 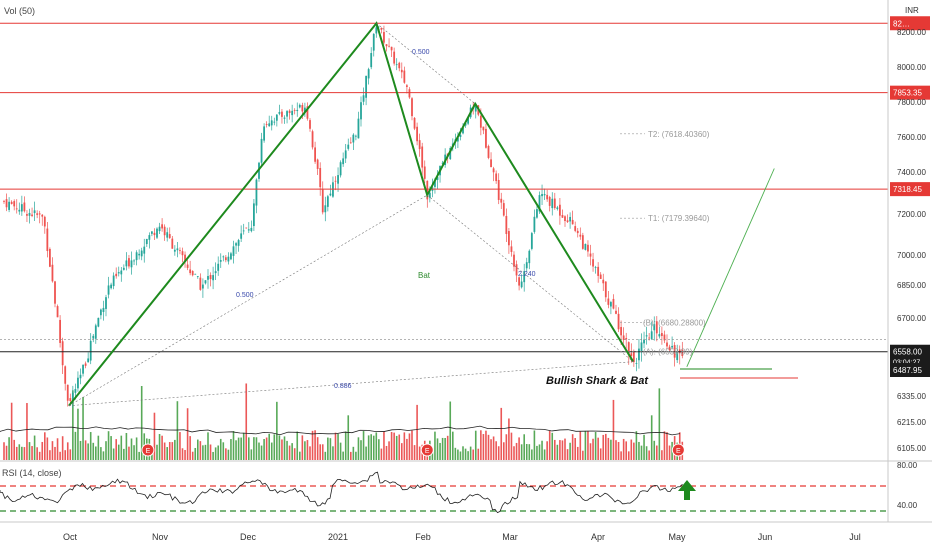 What do you see at coordinates (245, 295) in the screenshot?
I see `pattern-ratio-label: 0.500` at bounding box center [245, 295].